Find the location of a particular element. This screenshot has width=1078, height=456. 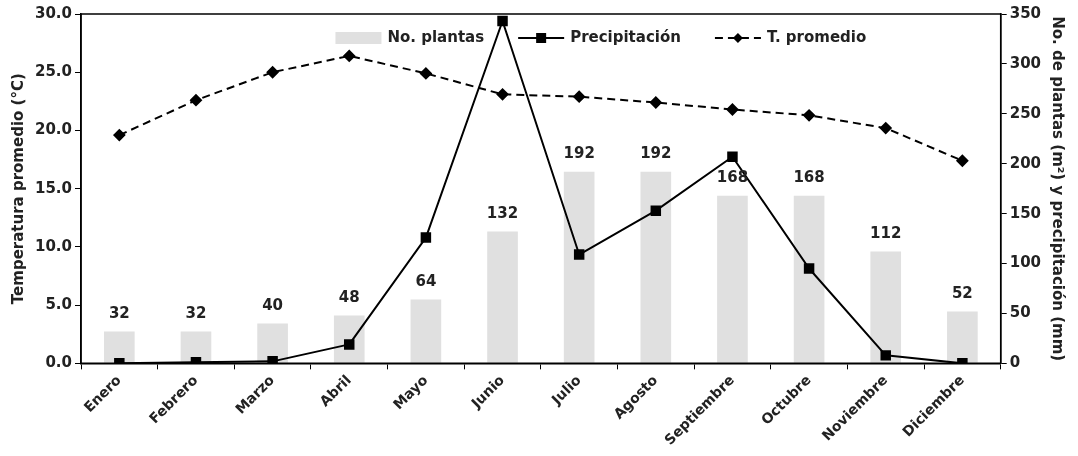

data-label: 48 is located at coordinates (349, 296).